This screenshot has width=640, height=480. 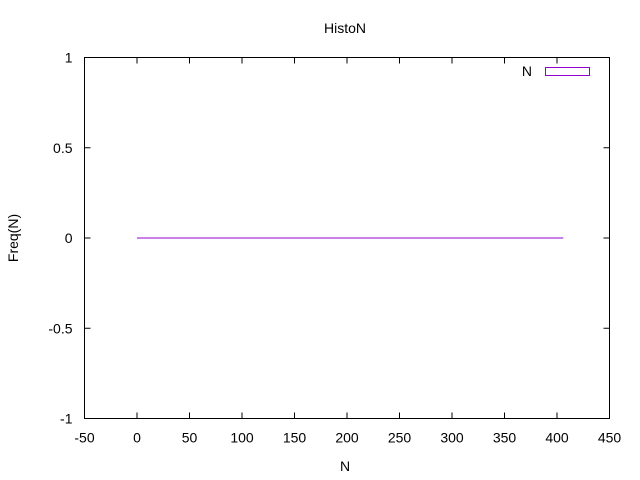 I want to click on y-tick-label: 0, so click(x=69, y=238).